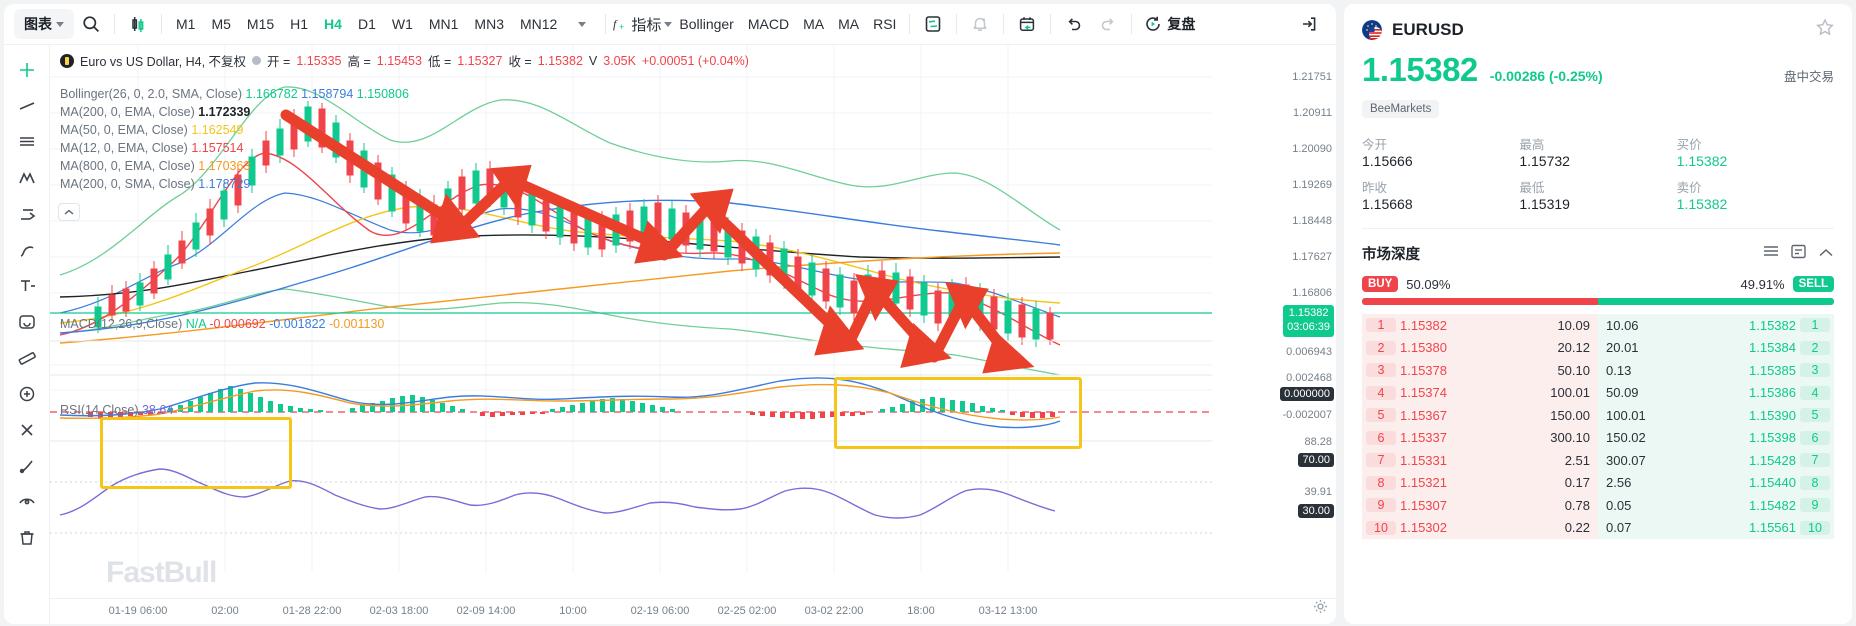 The image size is (1856, 626). Describe the element at coordinates (1598, 325) in the screenshot. I see `table-row: 1 1.15382 10.09 10.06 1.15382 1` at that location.